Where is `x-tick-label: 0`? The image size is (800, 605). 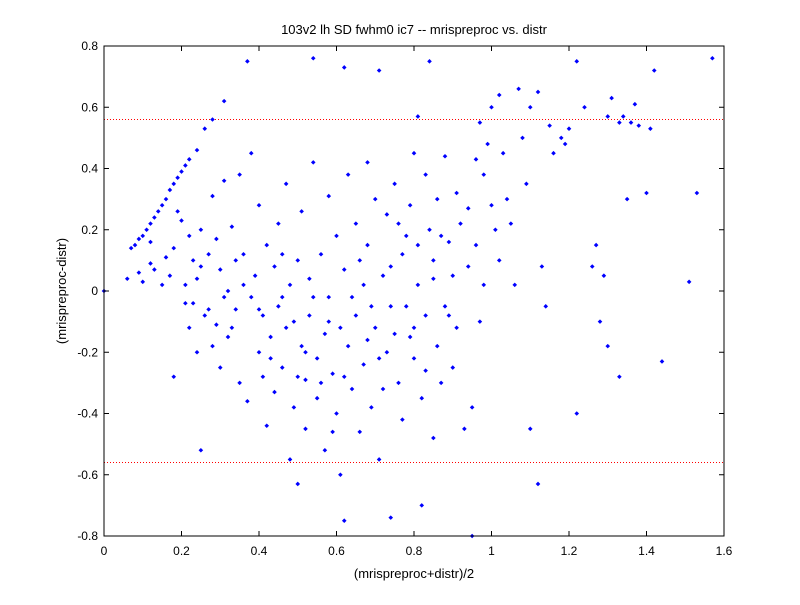
x-tick-label: 0 is located at coordinates (104, 551).